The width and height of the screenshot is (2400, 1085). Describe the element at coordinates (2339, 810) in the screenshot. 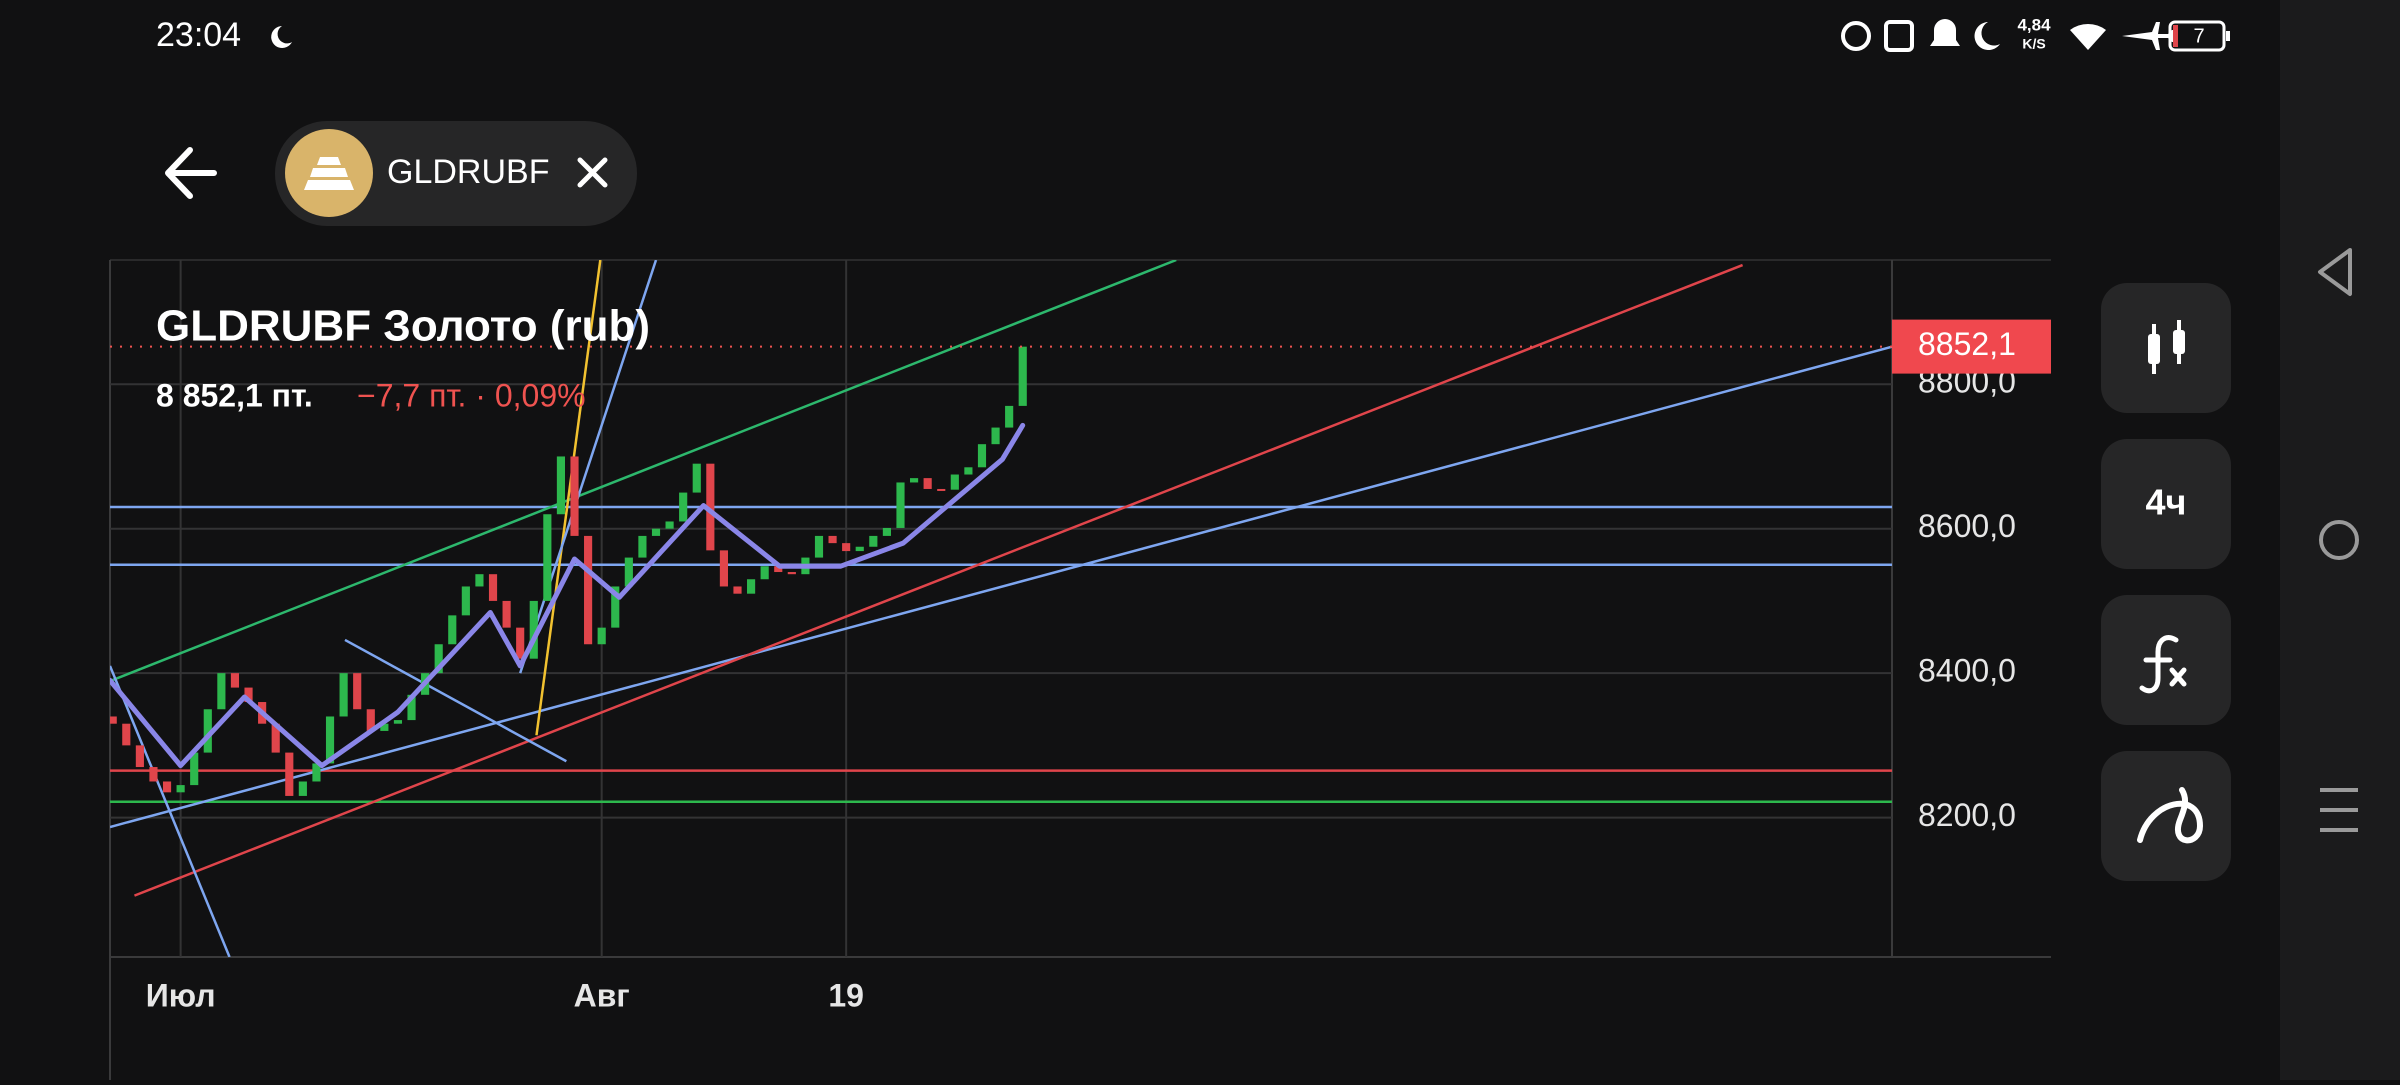

I see `nav-menu` at that location.